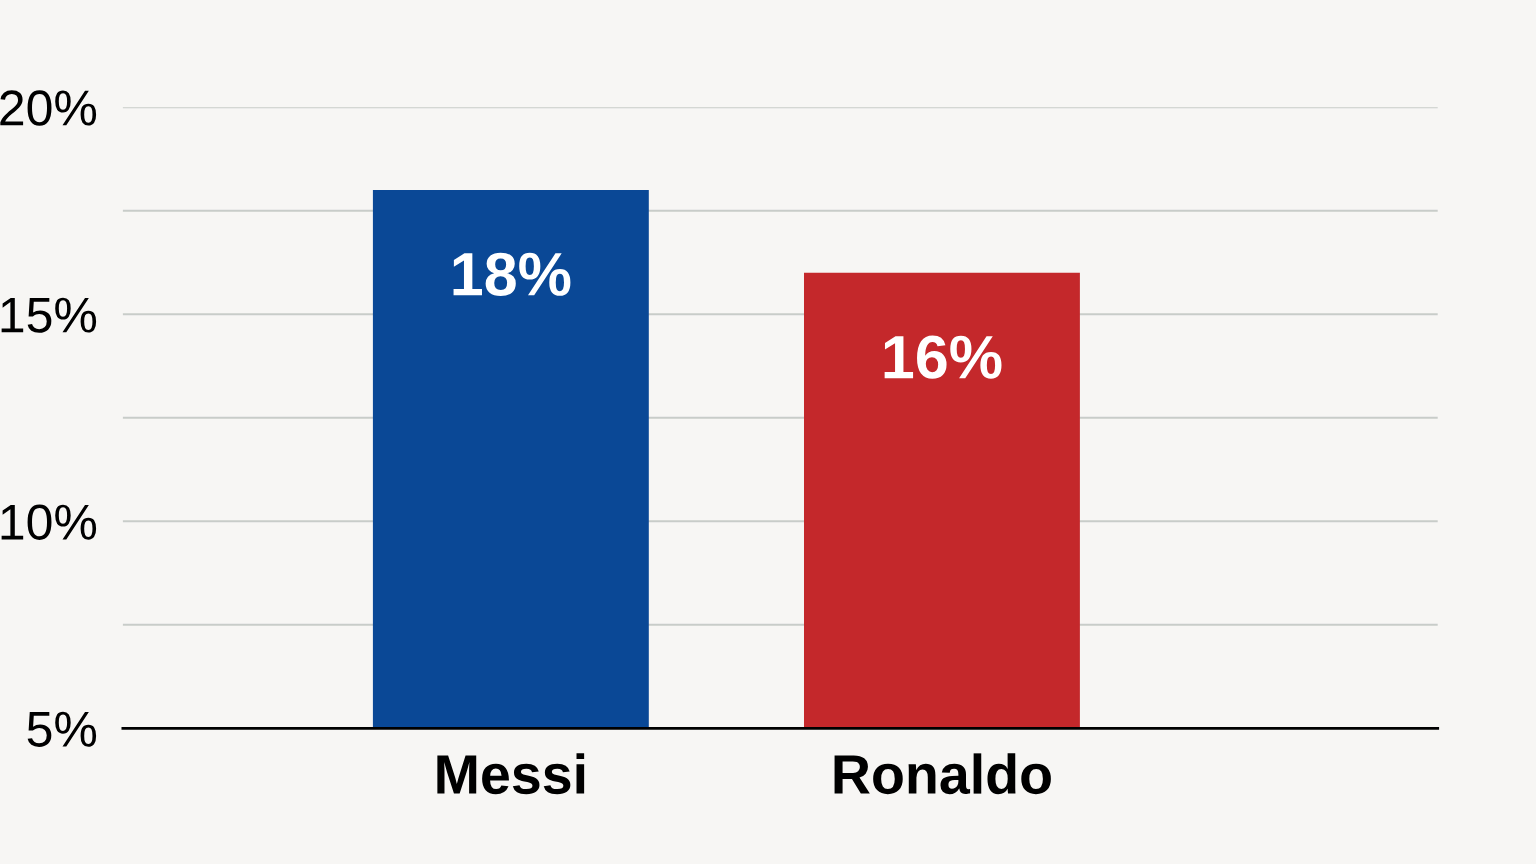  What do you see at coordinates (48, 108) in the screenshot?
I see `y-tick-label: 20%` at bounding box center [48, 108].